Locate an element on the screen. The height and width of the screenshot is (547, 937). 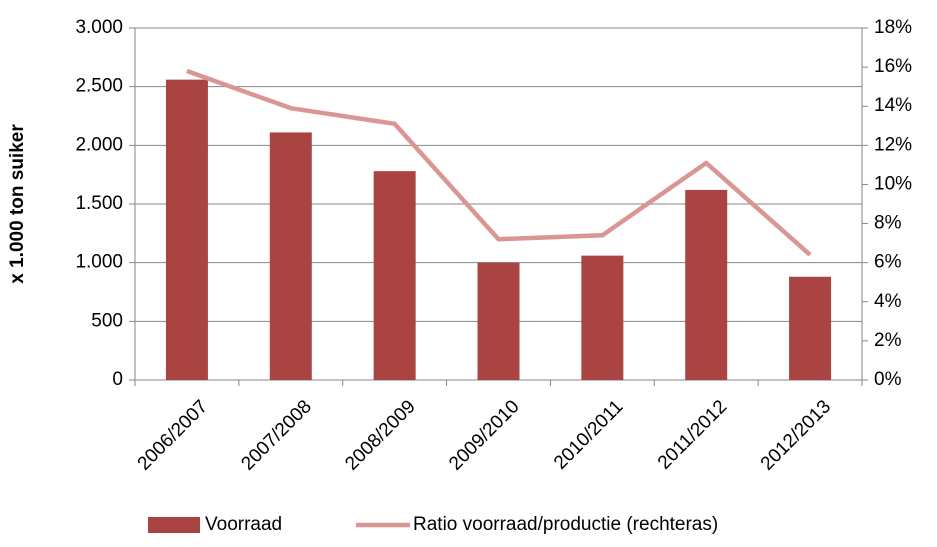
legend-swatch is located at coordinates (174, 525).